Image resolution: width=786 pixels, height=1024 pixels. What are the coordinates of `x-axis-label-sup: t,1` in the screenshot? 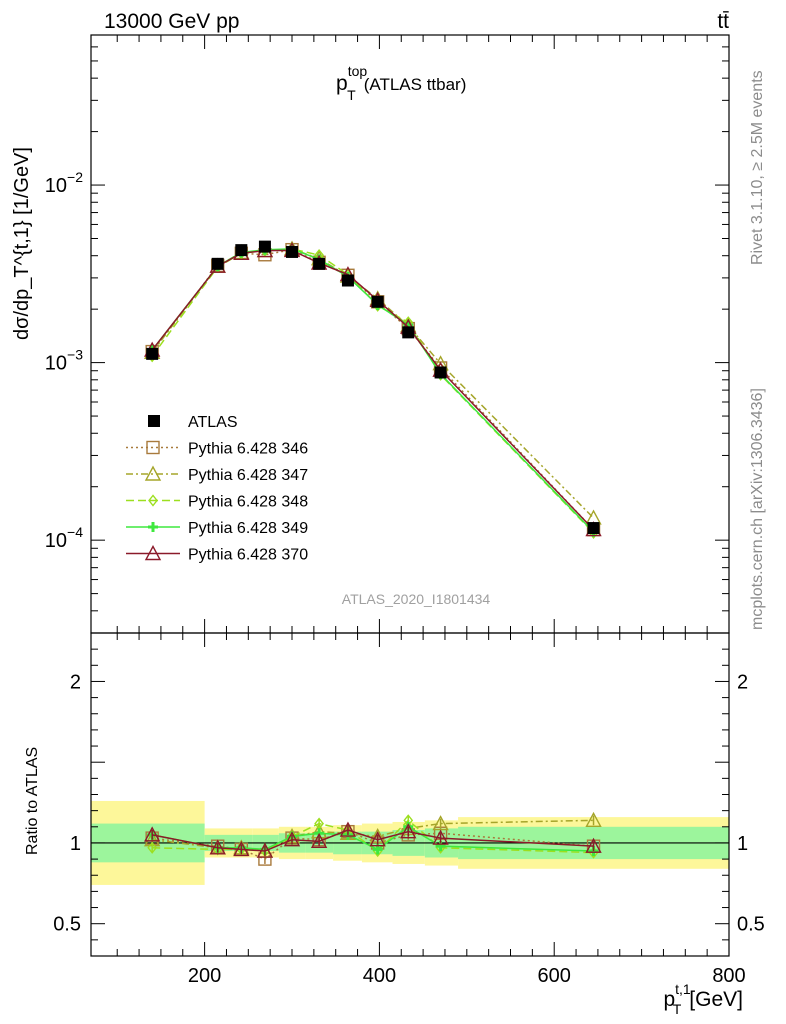 It's located at (683, 989).